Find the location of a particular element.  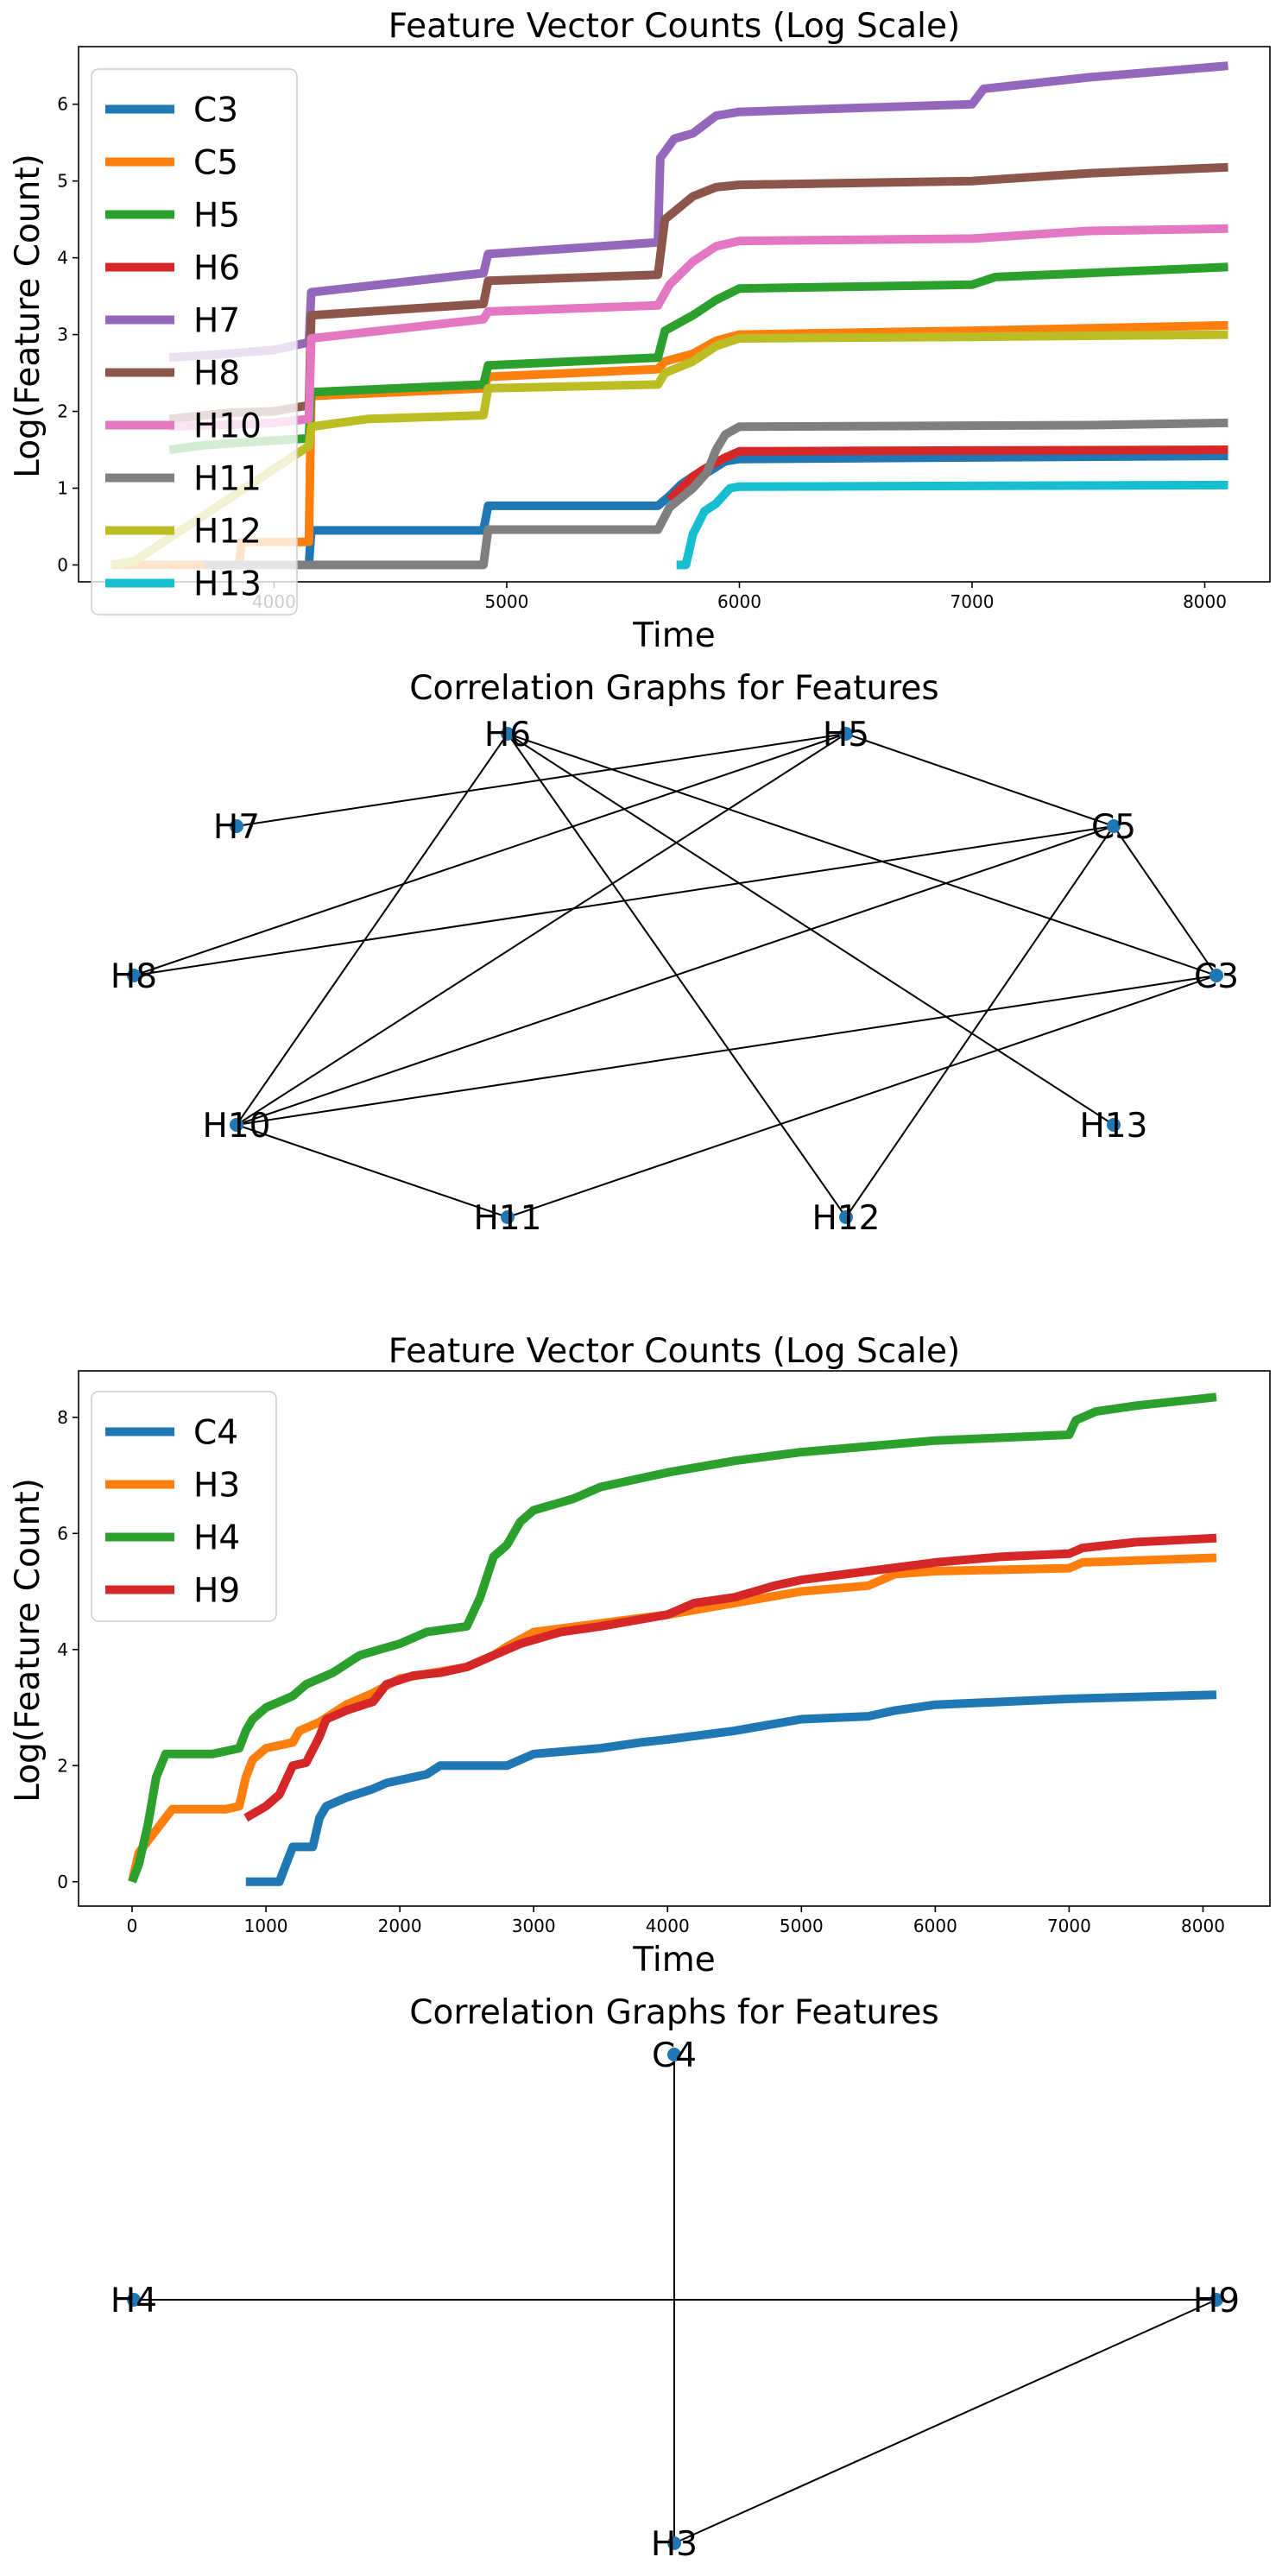

node-label-h9: H9 is located at coordinates (1217, 2301).